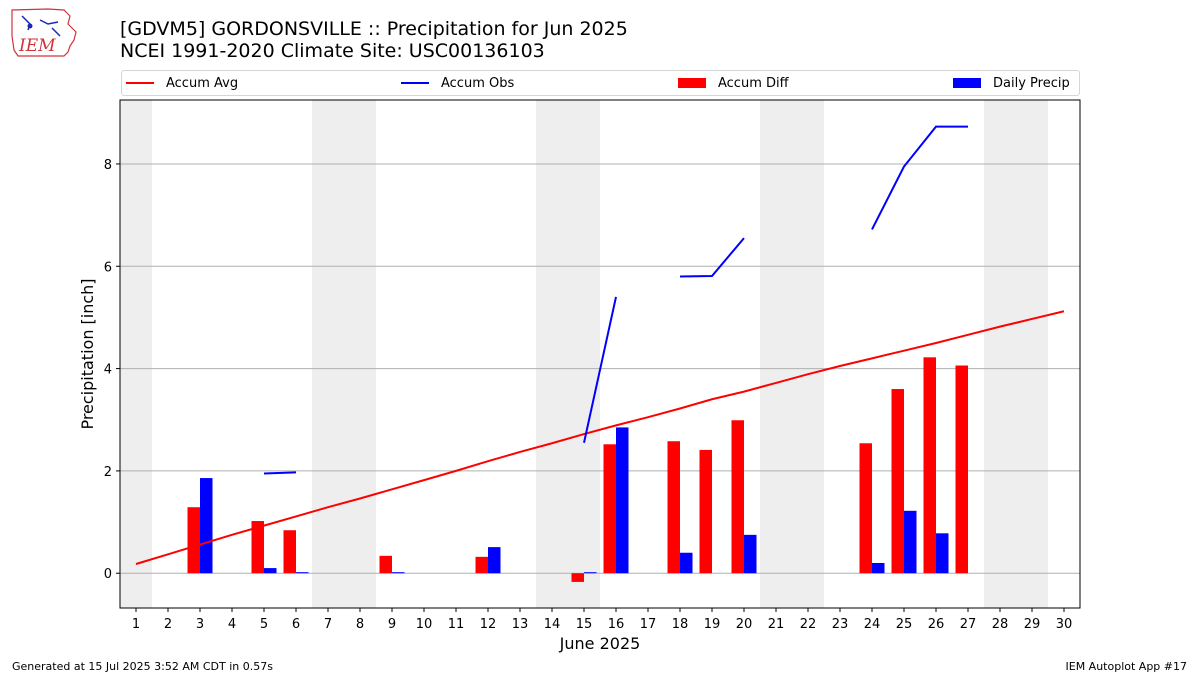 Image resolution: width=1200 pixels, height=675 pixels. What do you see at coordinates (1000, 624) in the screenshot?
I see `x-tick-label-28: 28` at bounding box center [1000, 624].